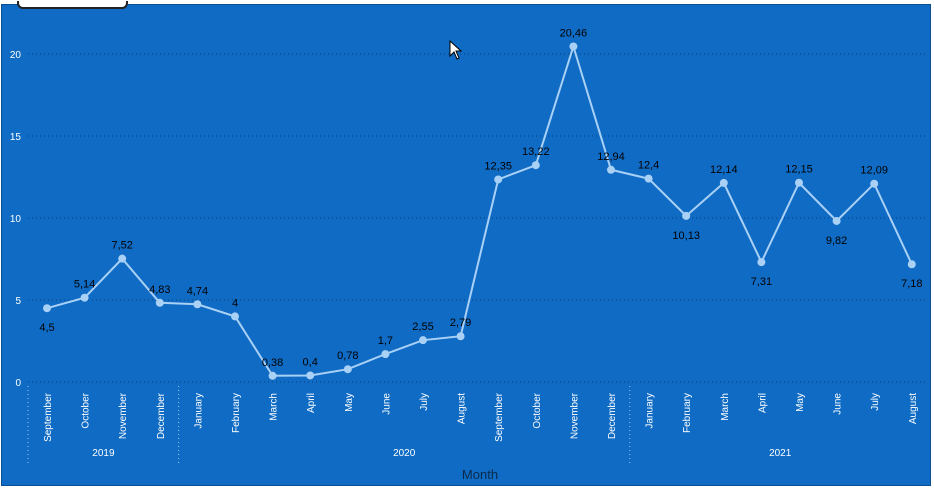  Describe the element at coordinates (16, 55) in the screenshot. I see `y-tick-label: 20` at that location.